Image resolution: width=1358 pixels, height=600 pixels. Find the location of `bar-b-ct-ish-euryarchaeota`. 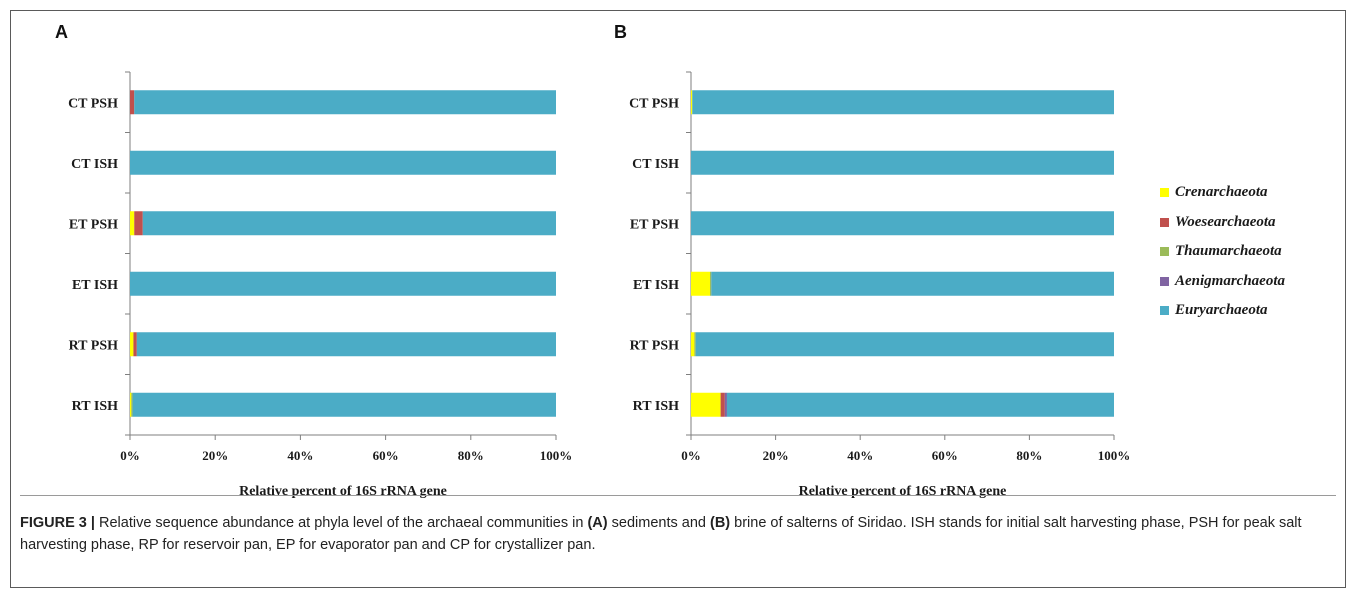

bar-b-ct-ish-euryarchaeota is located at coordinates (902, 162).